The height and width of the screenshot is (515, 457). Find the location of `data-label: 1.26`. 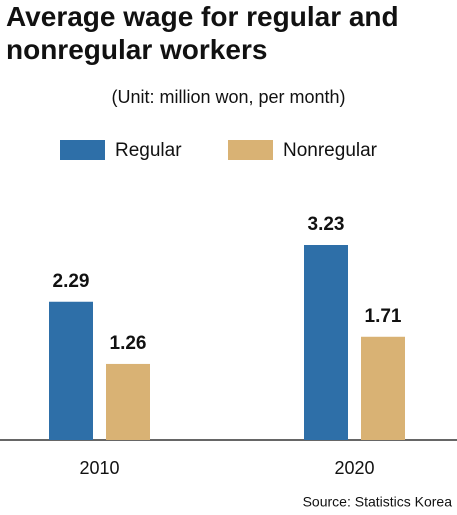

data-label: 1.26 is located at coordinates (128, 343).